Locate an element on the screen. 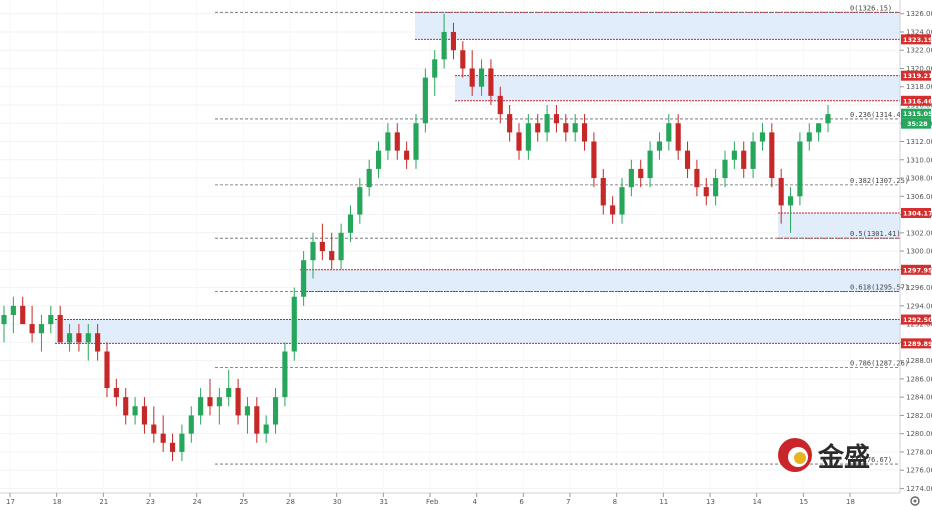 The height and width of the screenshot is (510, 932). fib-label: 0.382(1307.25) is located at coordinates (879, 181).